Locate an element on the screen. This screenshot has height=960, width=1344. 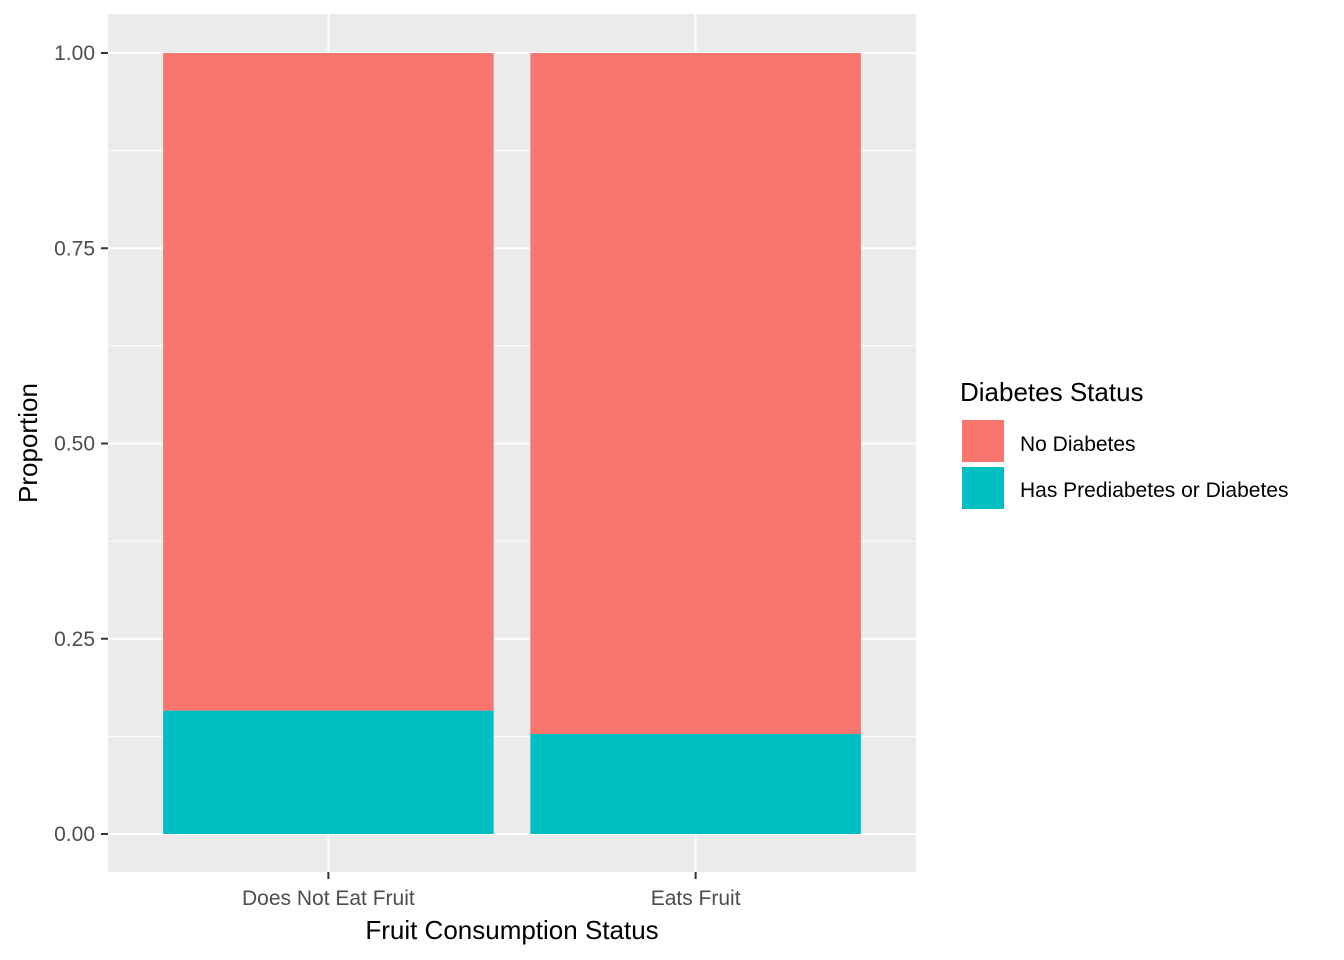
legend-label-no-diabetes: No Diabetes is located at coordinates (1078, 444).